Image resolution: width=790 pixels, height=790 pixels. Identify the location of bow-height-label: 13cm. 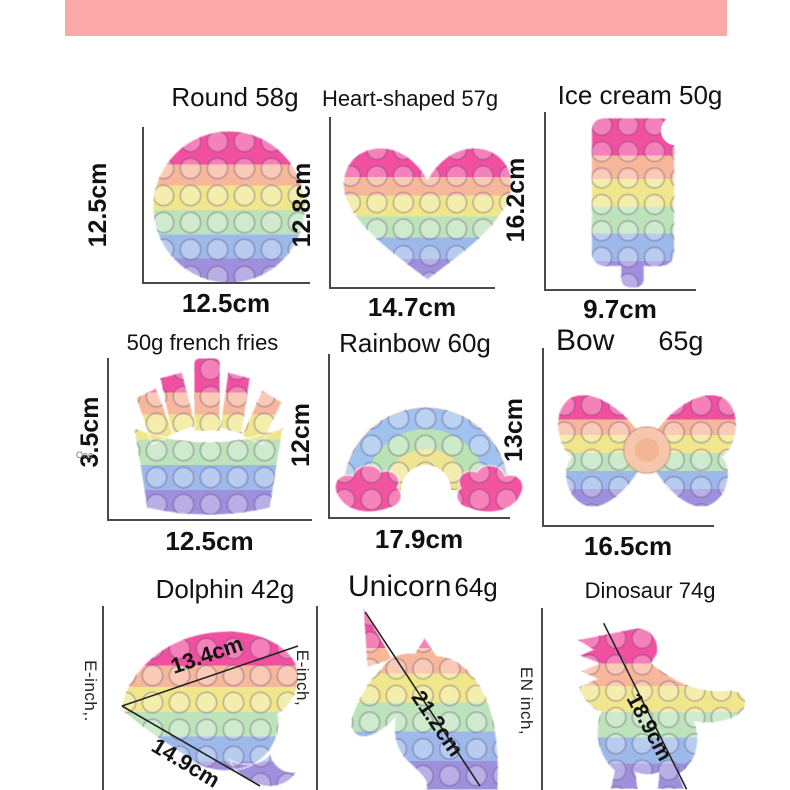
(513, 430).